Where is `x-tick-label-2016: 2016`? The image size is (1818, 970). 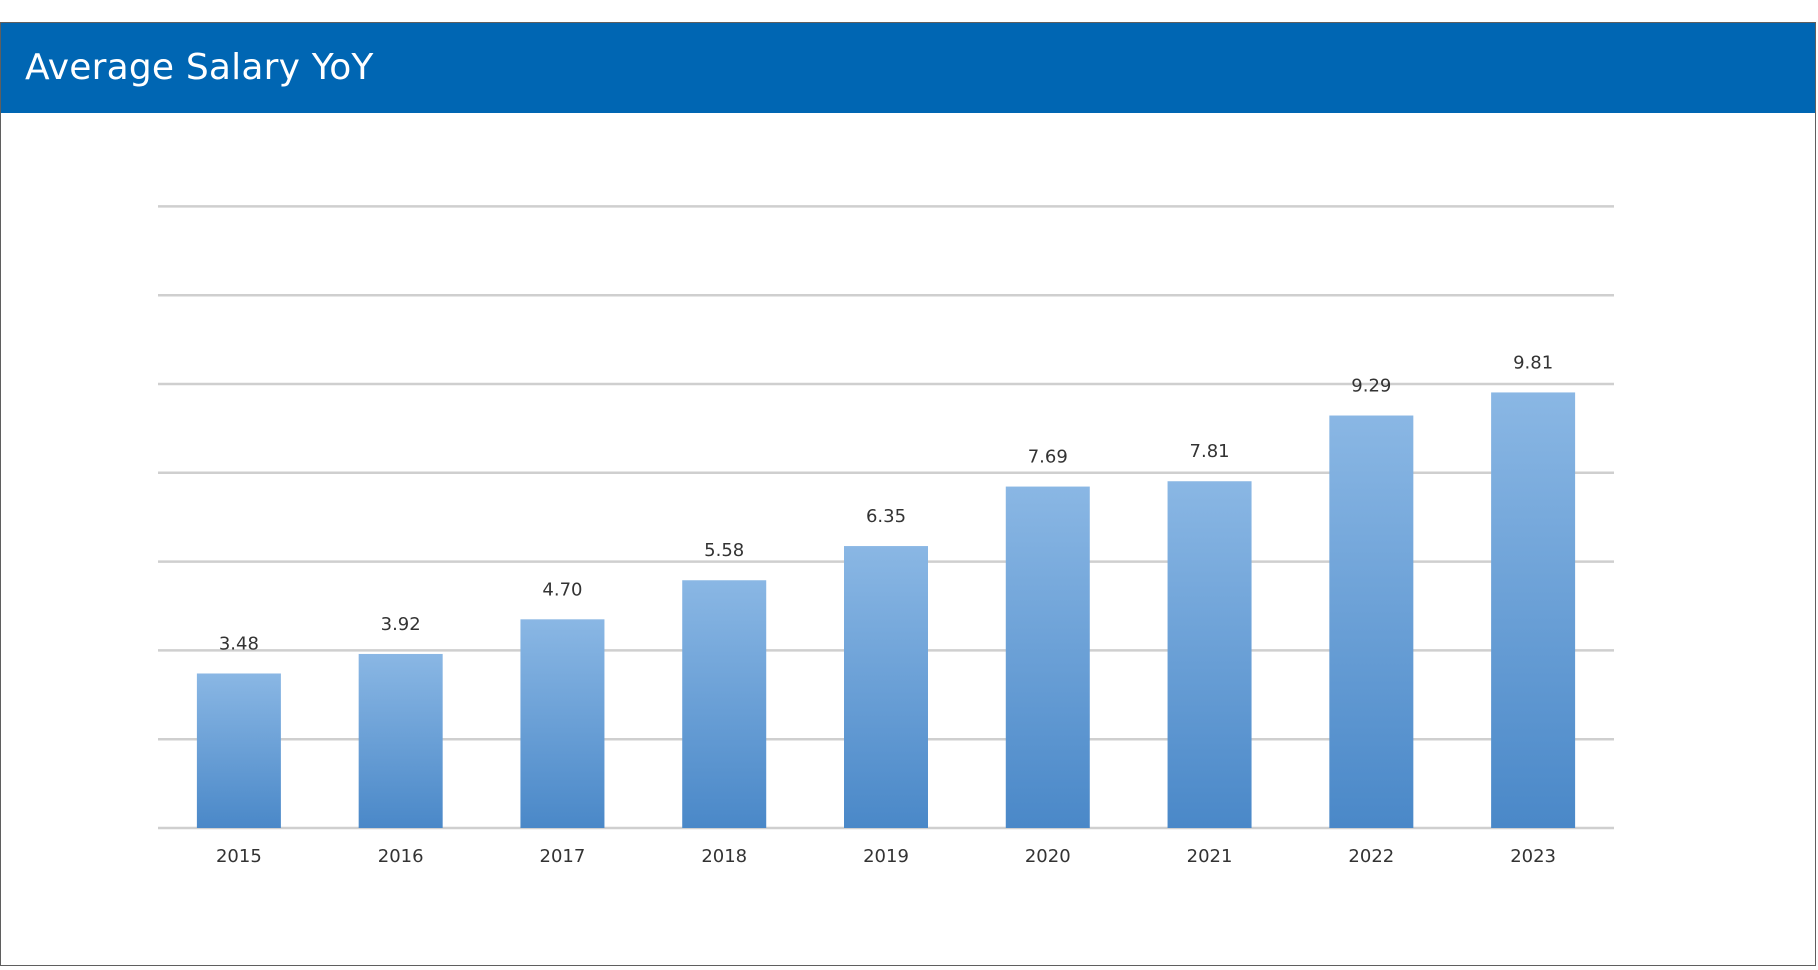 x-tick-label-2016: 2016 is located at coordinates (401, 856).